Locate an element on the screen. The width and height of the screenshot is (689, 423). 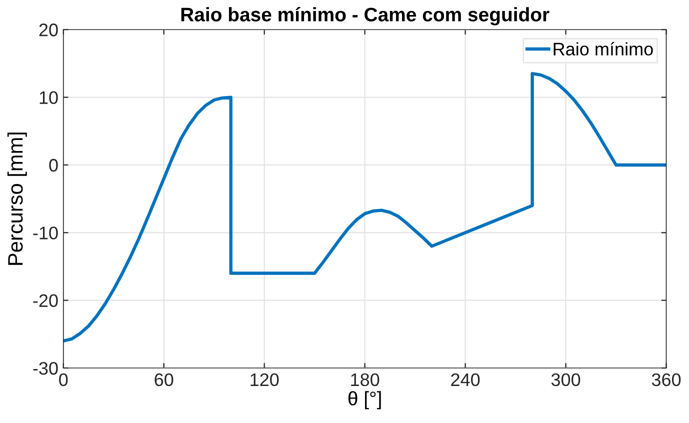
x-tick-label: 120 is located at coordinates (264, 379).